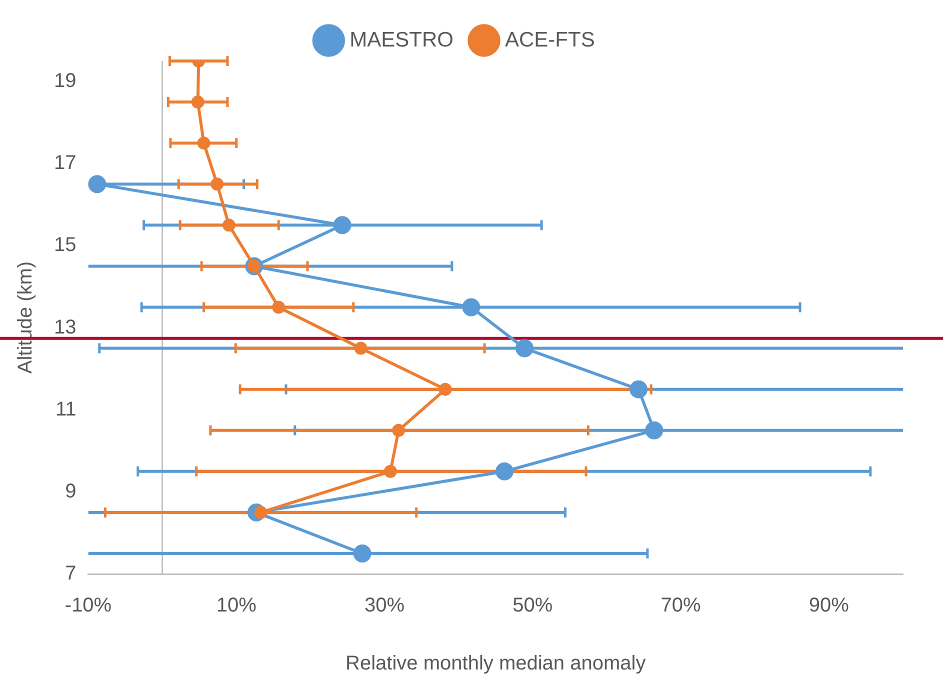  I want to click on x-tick-label: 70%, so click(681, 605).